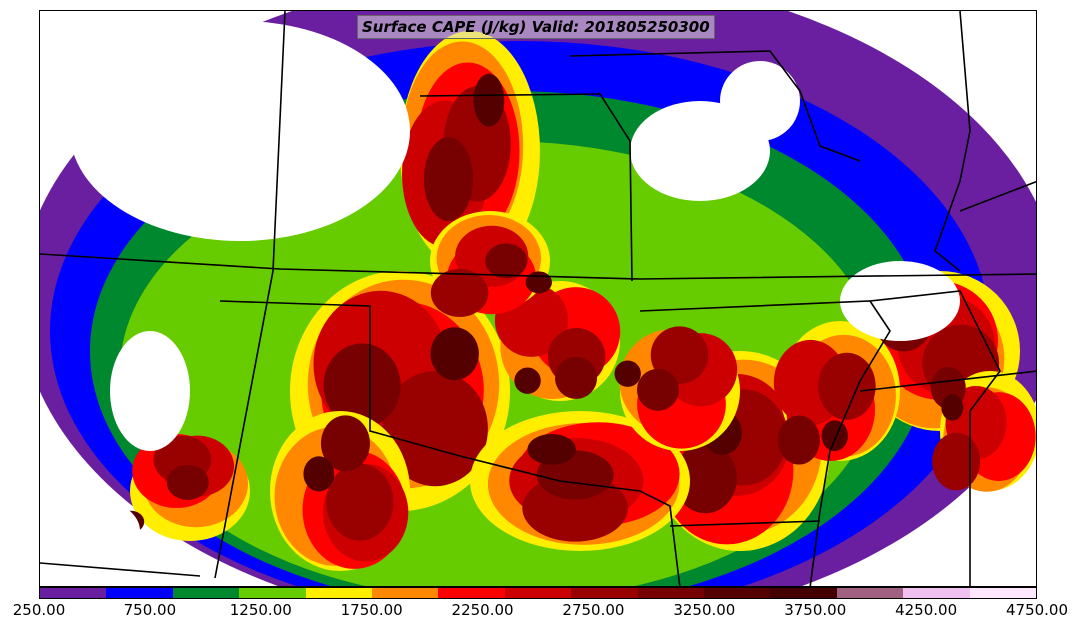 Image resolution: width=1081 pixels, height=633 pixels. I want to click on colorbar-tick-label: 3250.00, so click(704, 610).